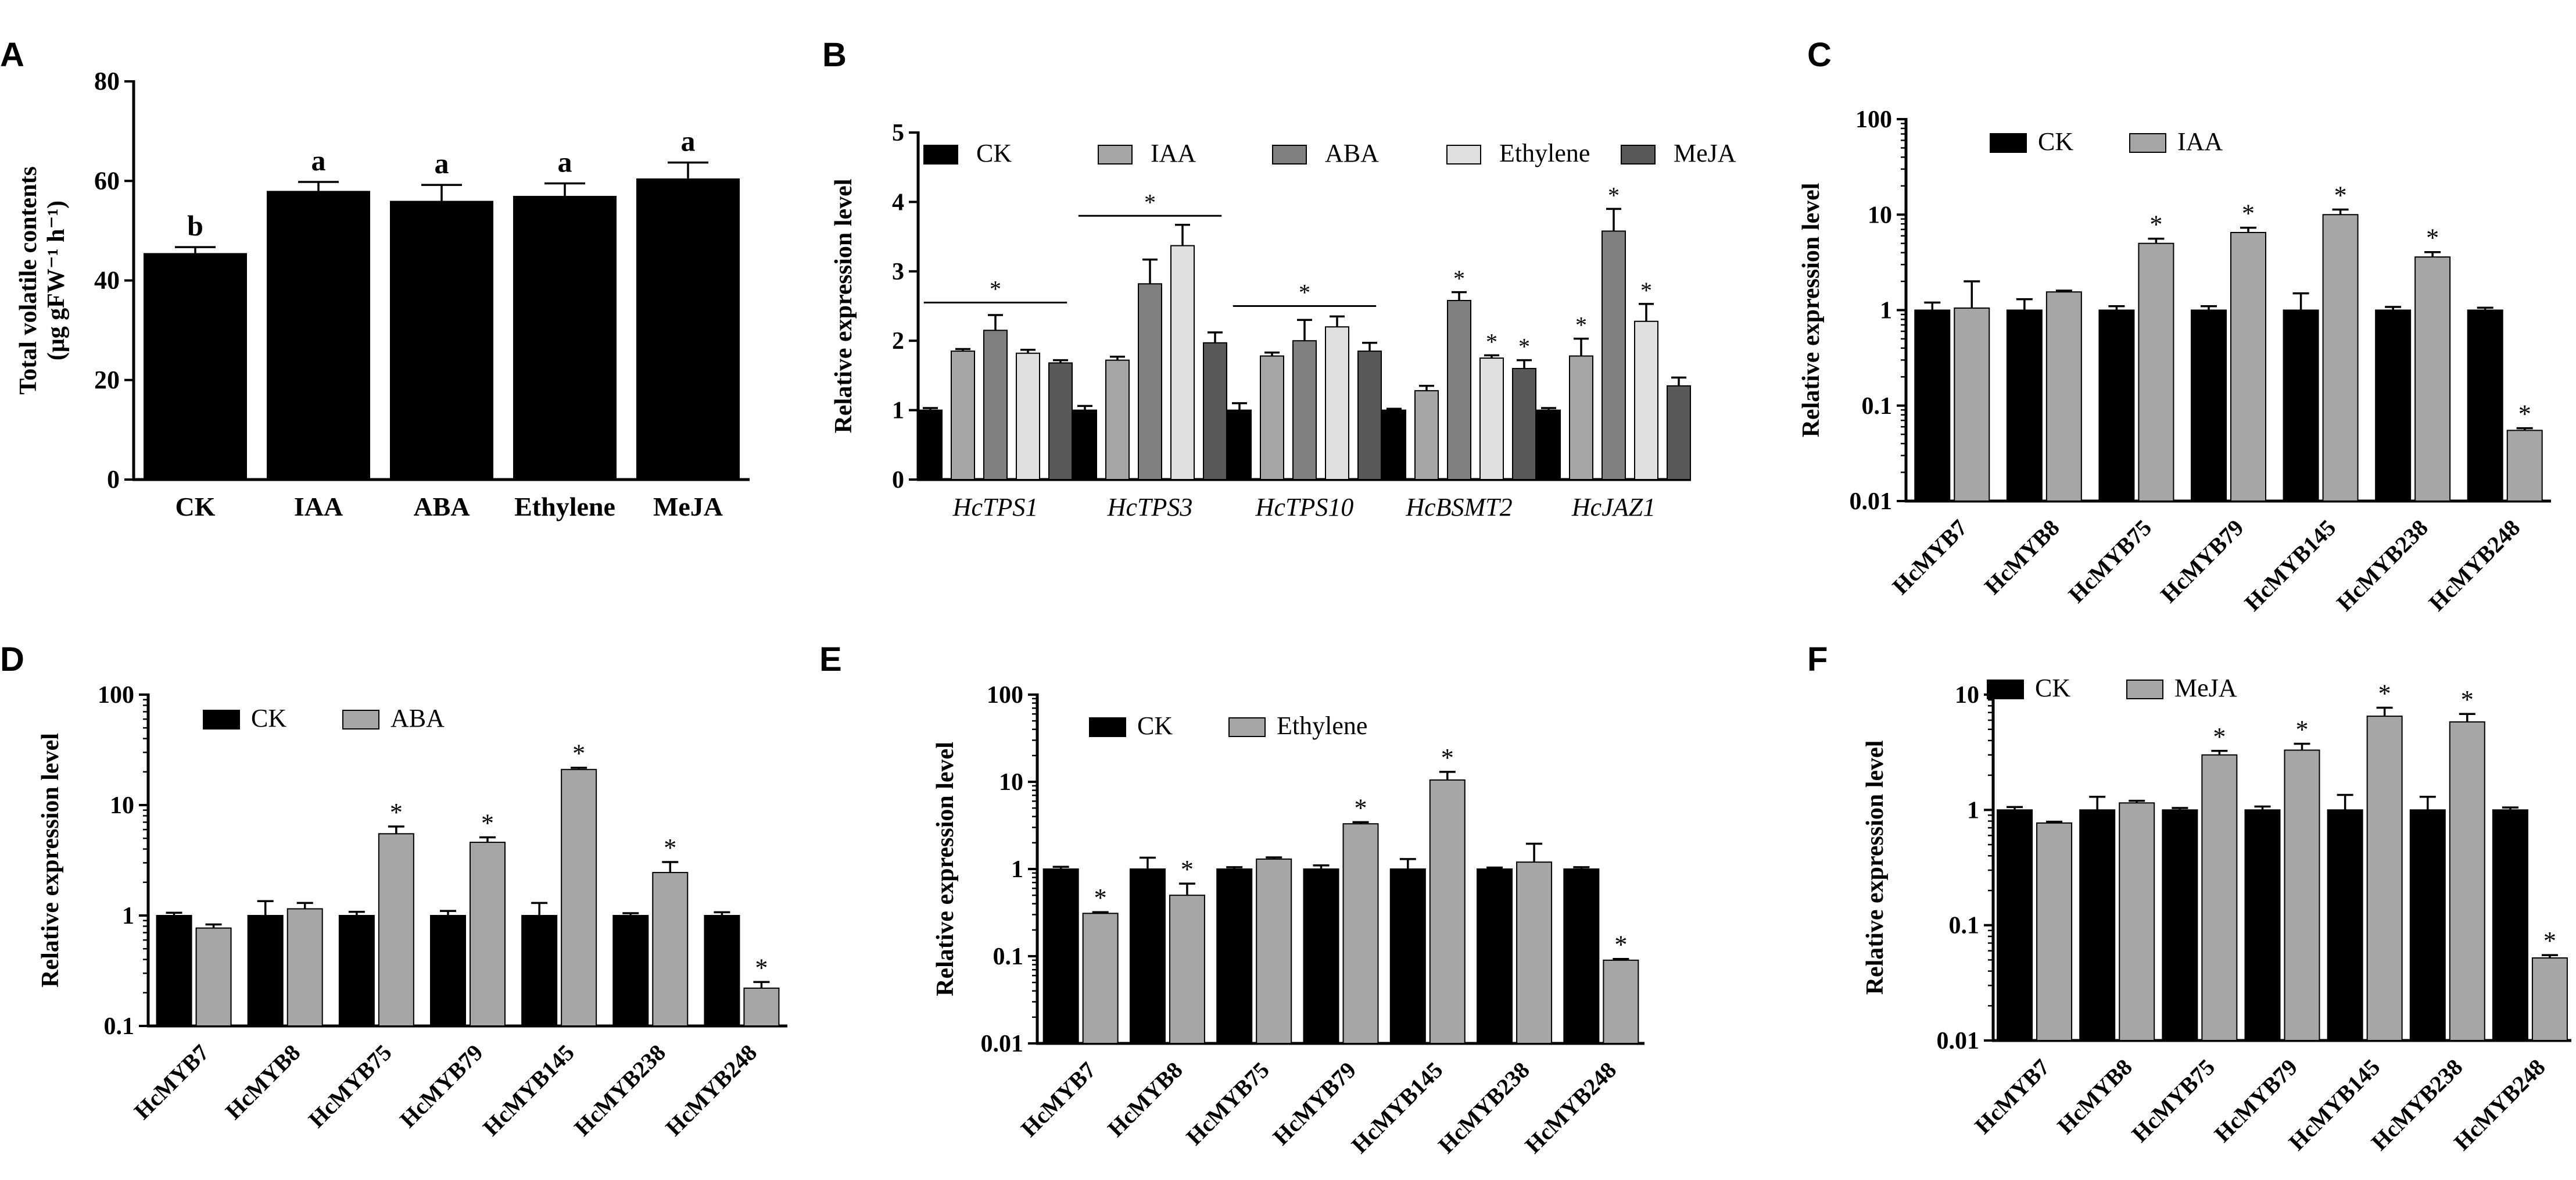 This screenshot has width=2576, height=1180. I want to click on bar-hcmyb248-aba, so click(761, 1007).